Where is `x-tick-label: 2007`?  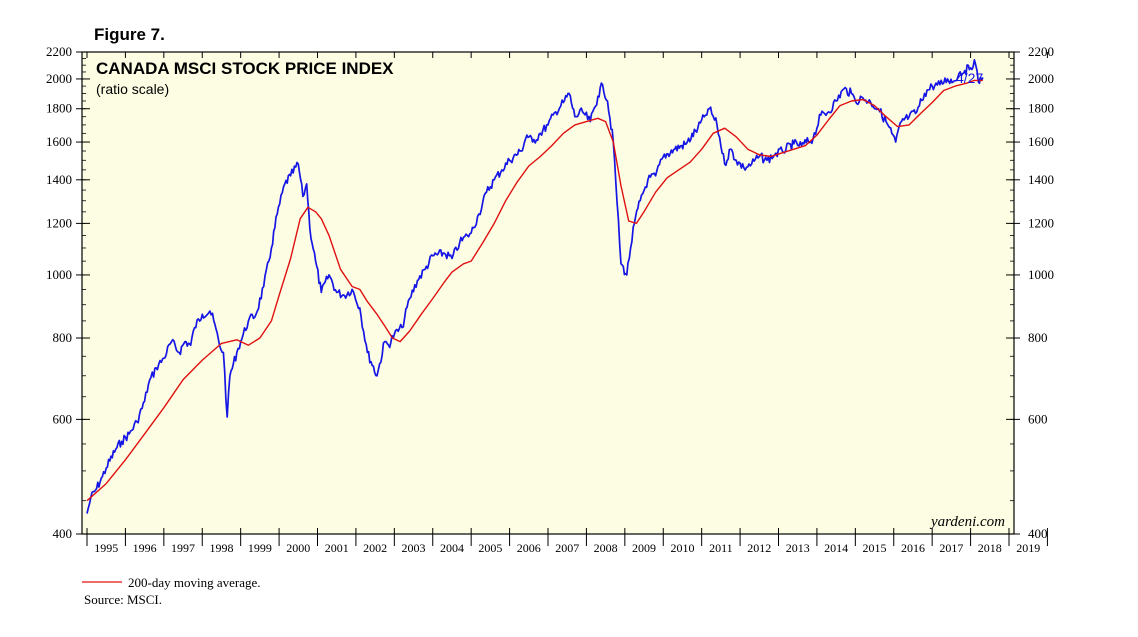
x-tick-label: 2007 is located at coordinates (567, 548).